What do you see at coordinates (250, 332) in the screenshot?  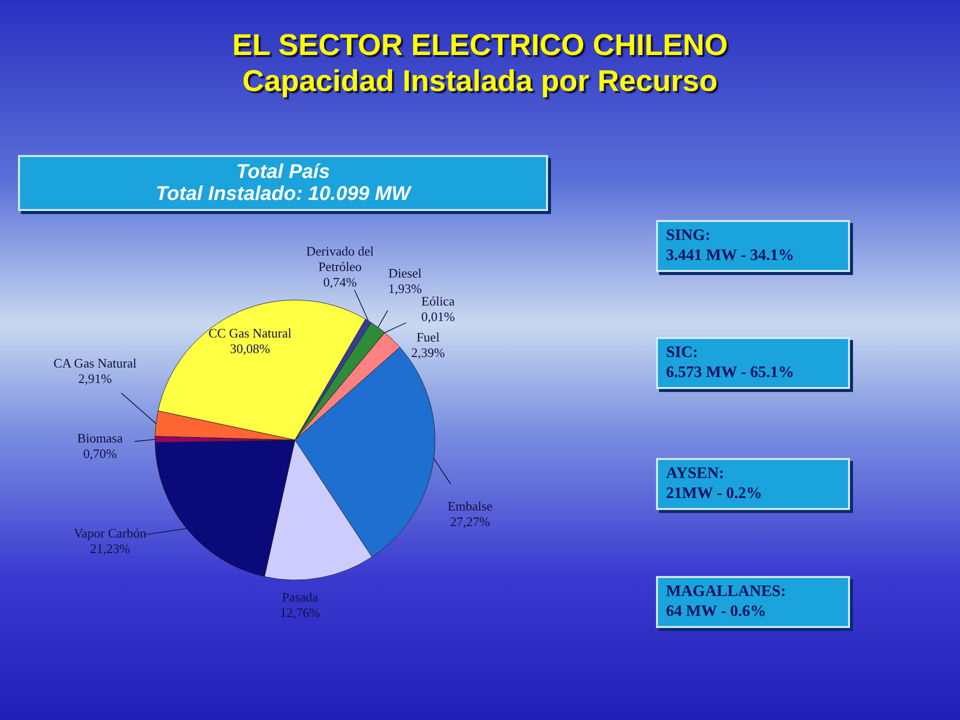 I see `slice-label: CC Gas Natural` at bounding box center [250, 332].